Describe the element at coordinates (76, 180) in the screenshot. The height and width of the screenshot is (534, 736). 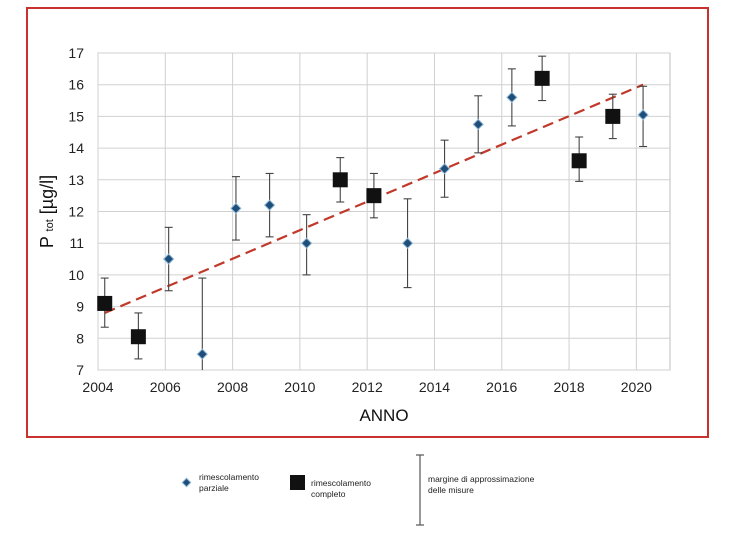
I see `y-tick-label: 13` at that location.